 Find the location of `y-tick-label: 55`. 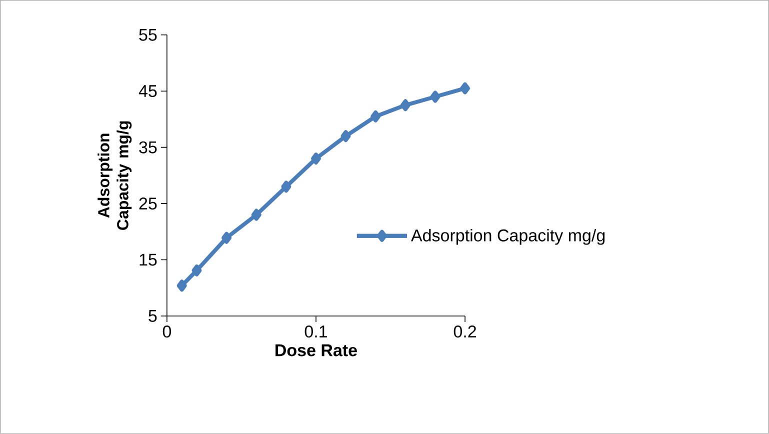

y-tick-label: 55 is located at coordinates (148, 35).